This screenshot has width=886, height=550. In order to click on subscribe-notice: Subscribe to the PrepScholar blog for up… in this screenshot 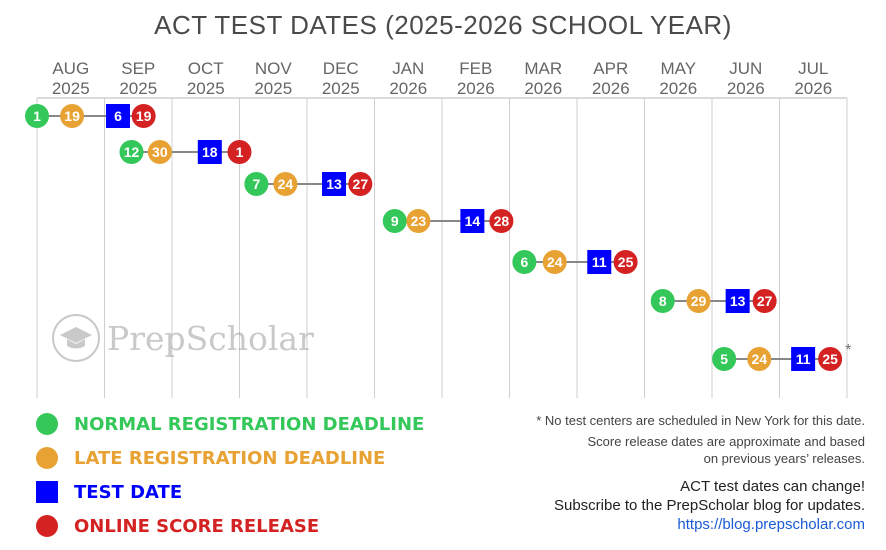, I will do `click(709, 505)`.